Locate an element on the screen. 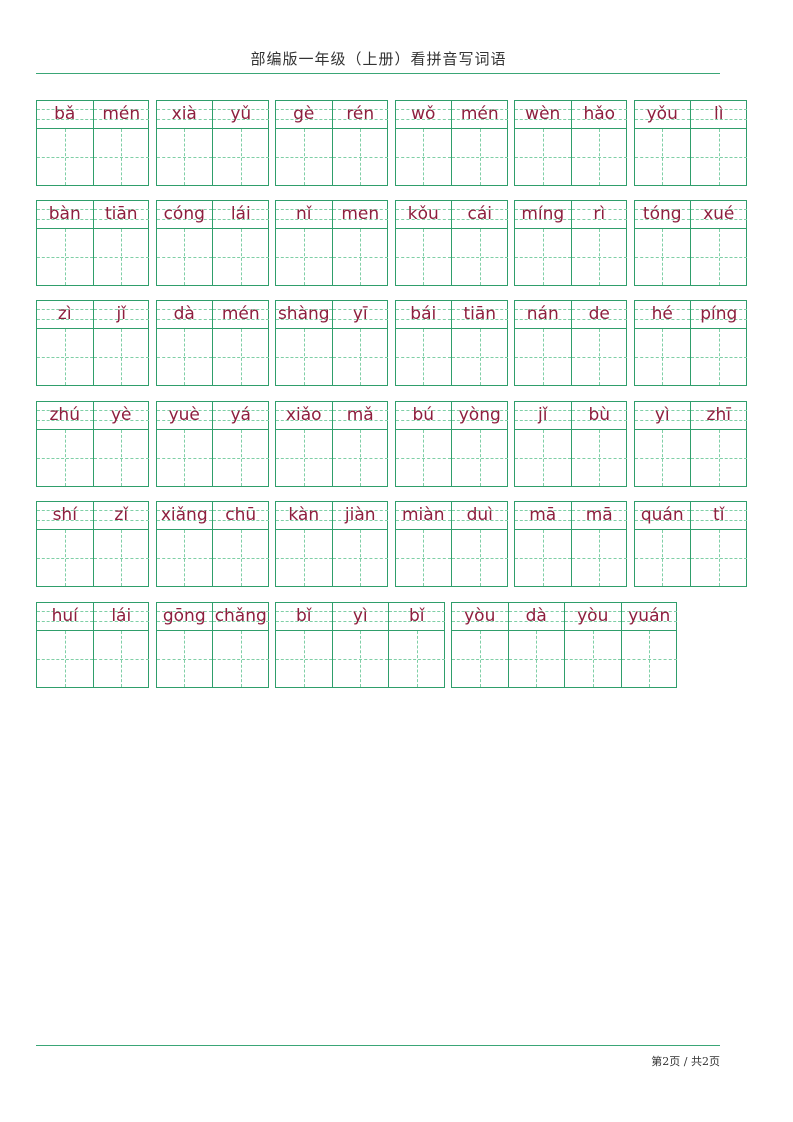 The width and height of the screenshot is (793, 1122). writing-cell: cái is located at coordinates (479, 243).